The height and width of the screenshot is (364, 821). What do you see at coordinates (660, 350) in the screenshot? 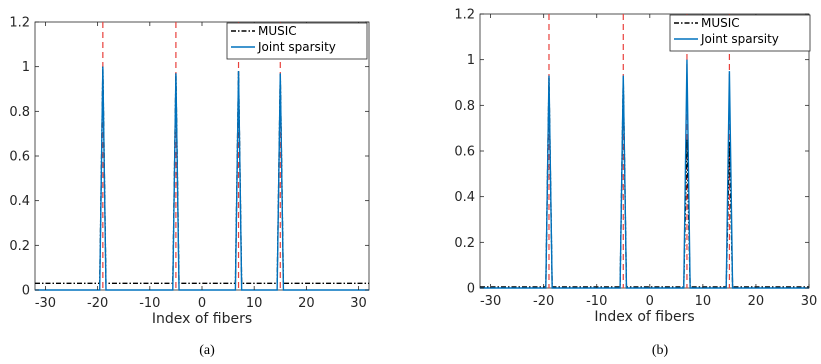
I see `panel-caption: (b)` at bounding box center [660, 350].